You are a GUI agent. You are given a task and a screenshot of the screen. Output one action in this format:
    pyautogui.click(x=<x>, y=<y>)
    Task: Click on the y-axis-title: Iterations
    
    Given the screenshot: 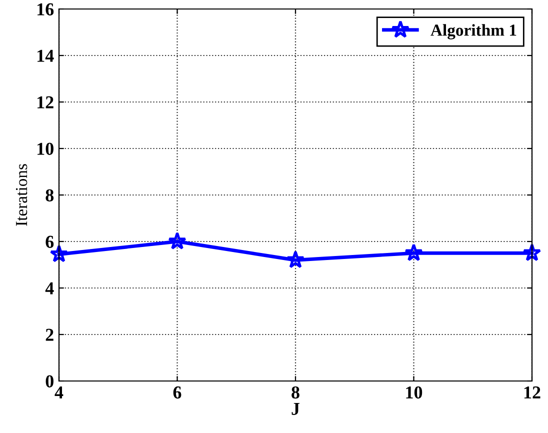 What is the action you would take?
    pyautogui.click(x=22, y=195)
    